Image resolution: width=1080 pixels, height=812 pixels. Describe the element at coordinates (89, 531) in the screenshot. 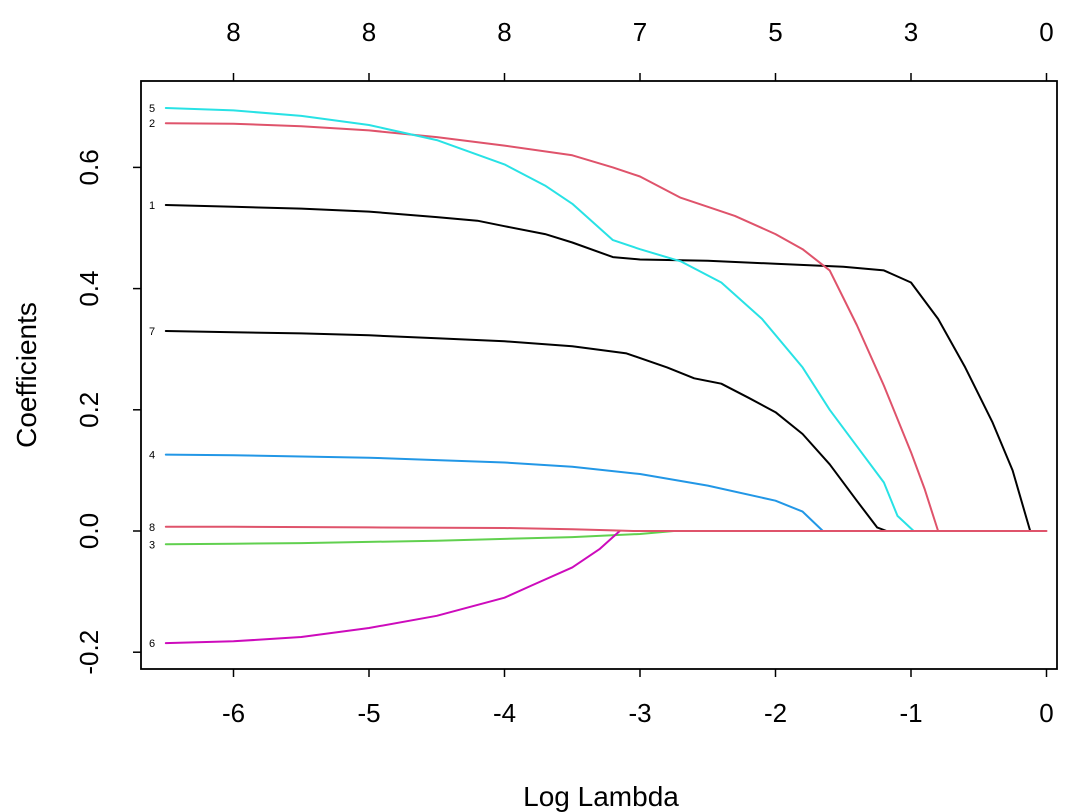

I see `y-tick-label: 0.0` at that location.